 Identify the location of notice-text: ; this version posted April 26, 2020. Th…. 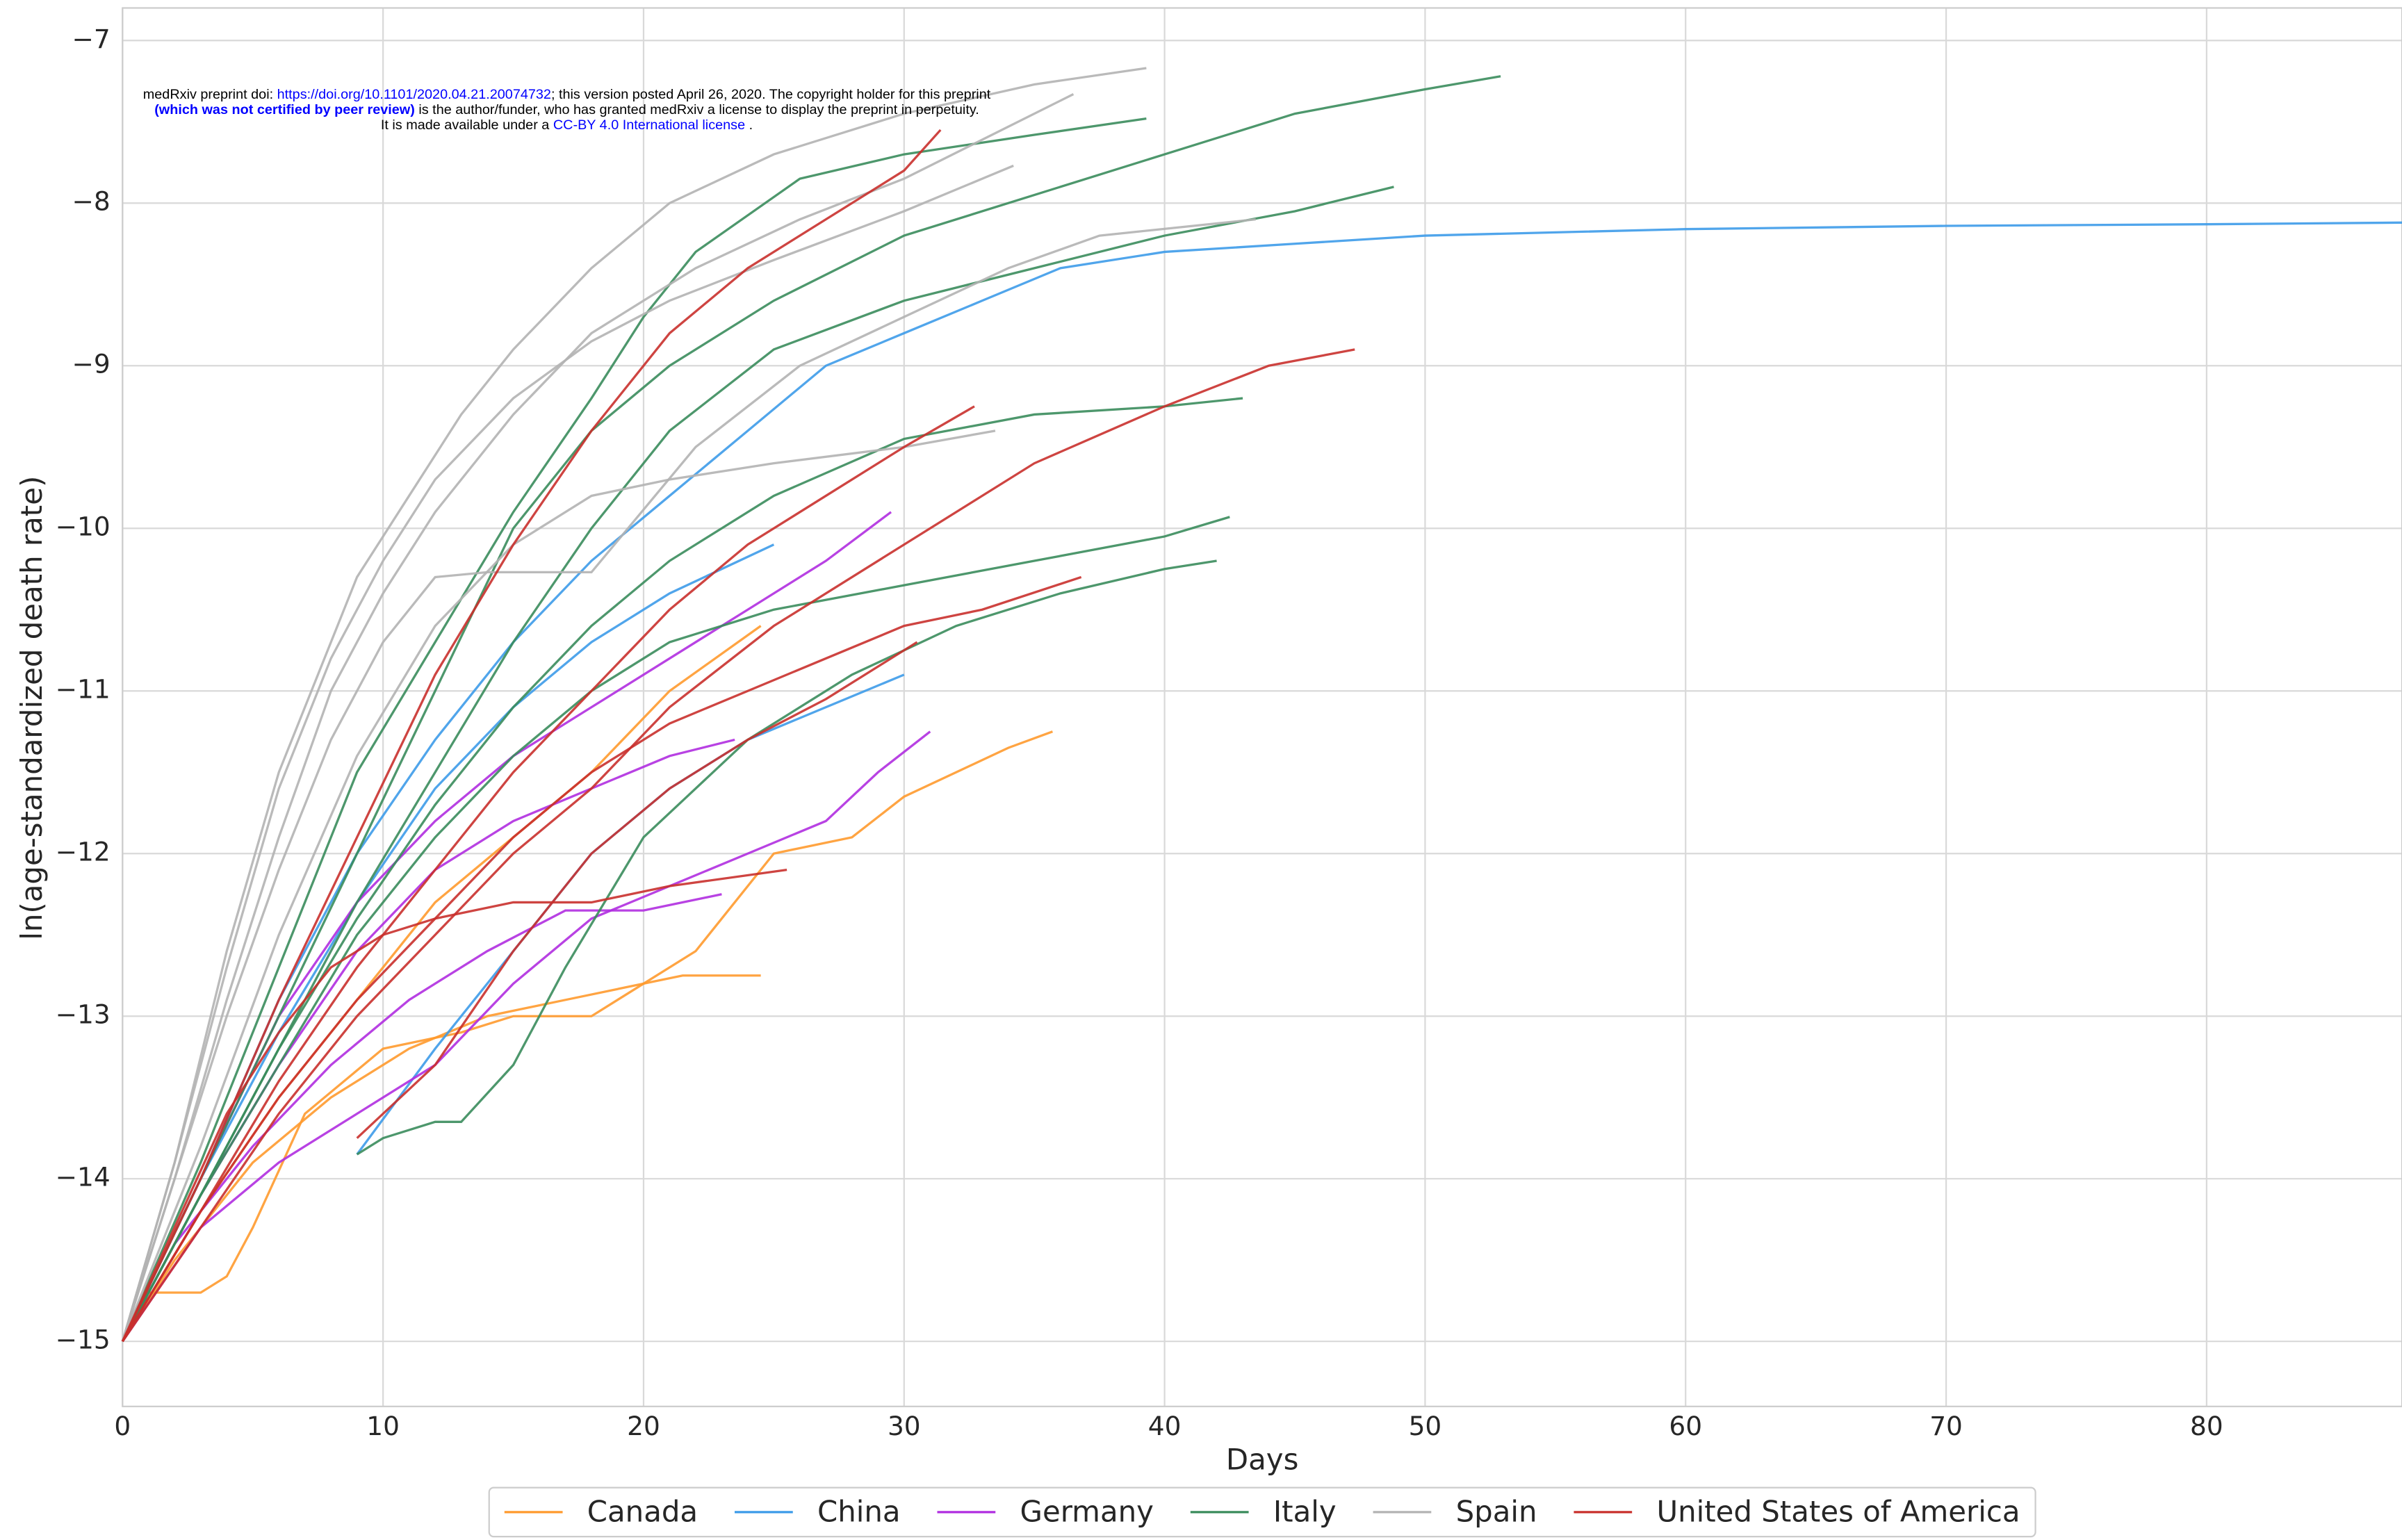
(771, 95).